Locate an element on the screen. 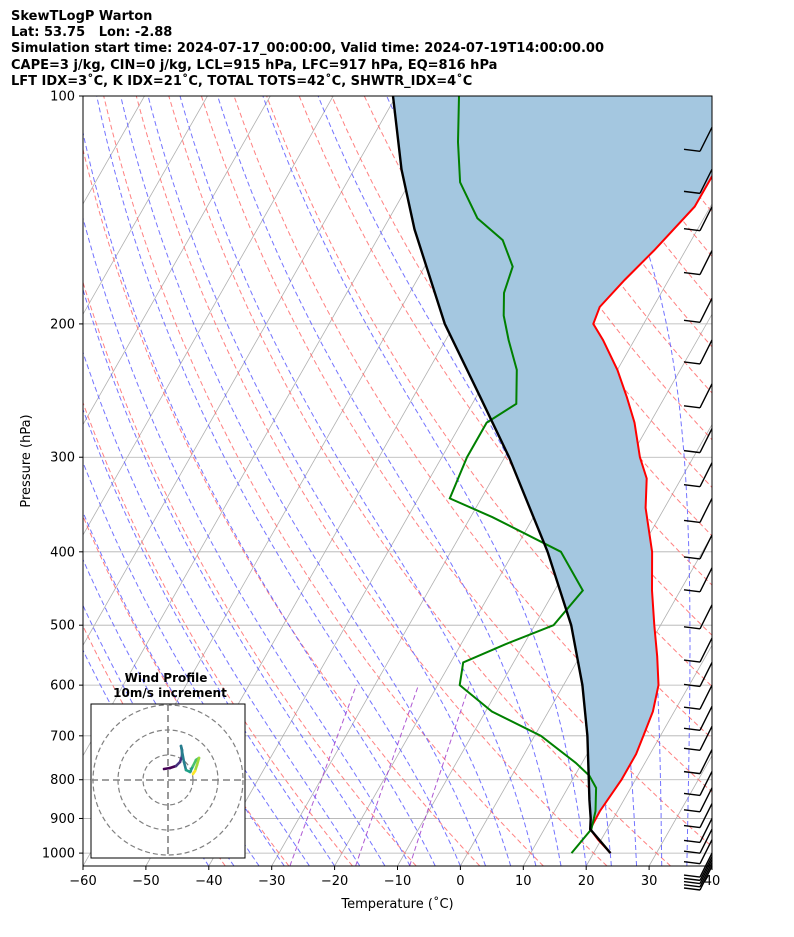 Image resolution: width=794 pixels, height=937 pixels. y-tick-label: 100 is located at coordinates (62, 97).